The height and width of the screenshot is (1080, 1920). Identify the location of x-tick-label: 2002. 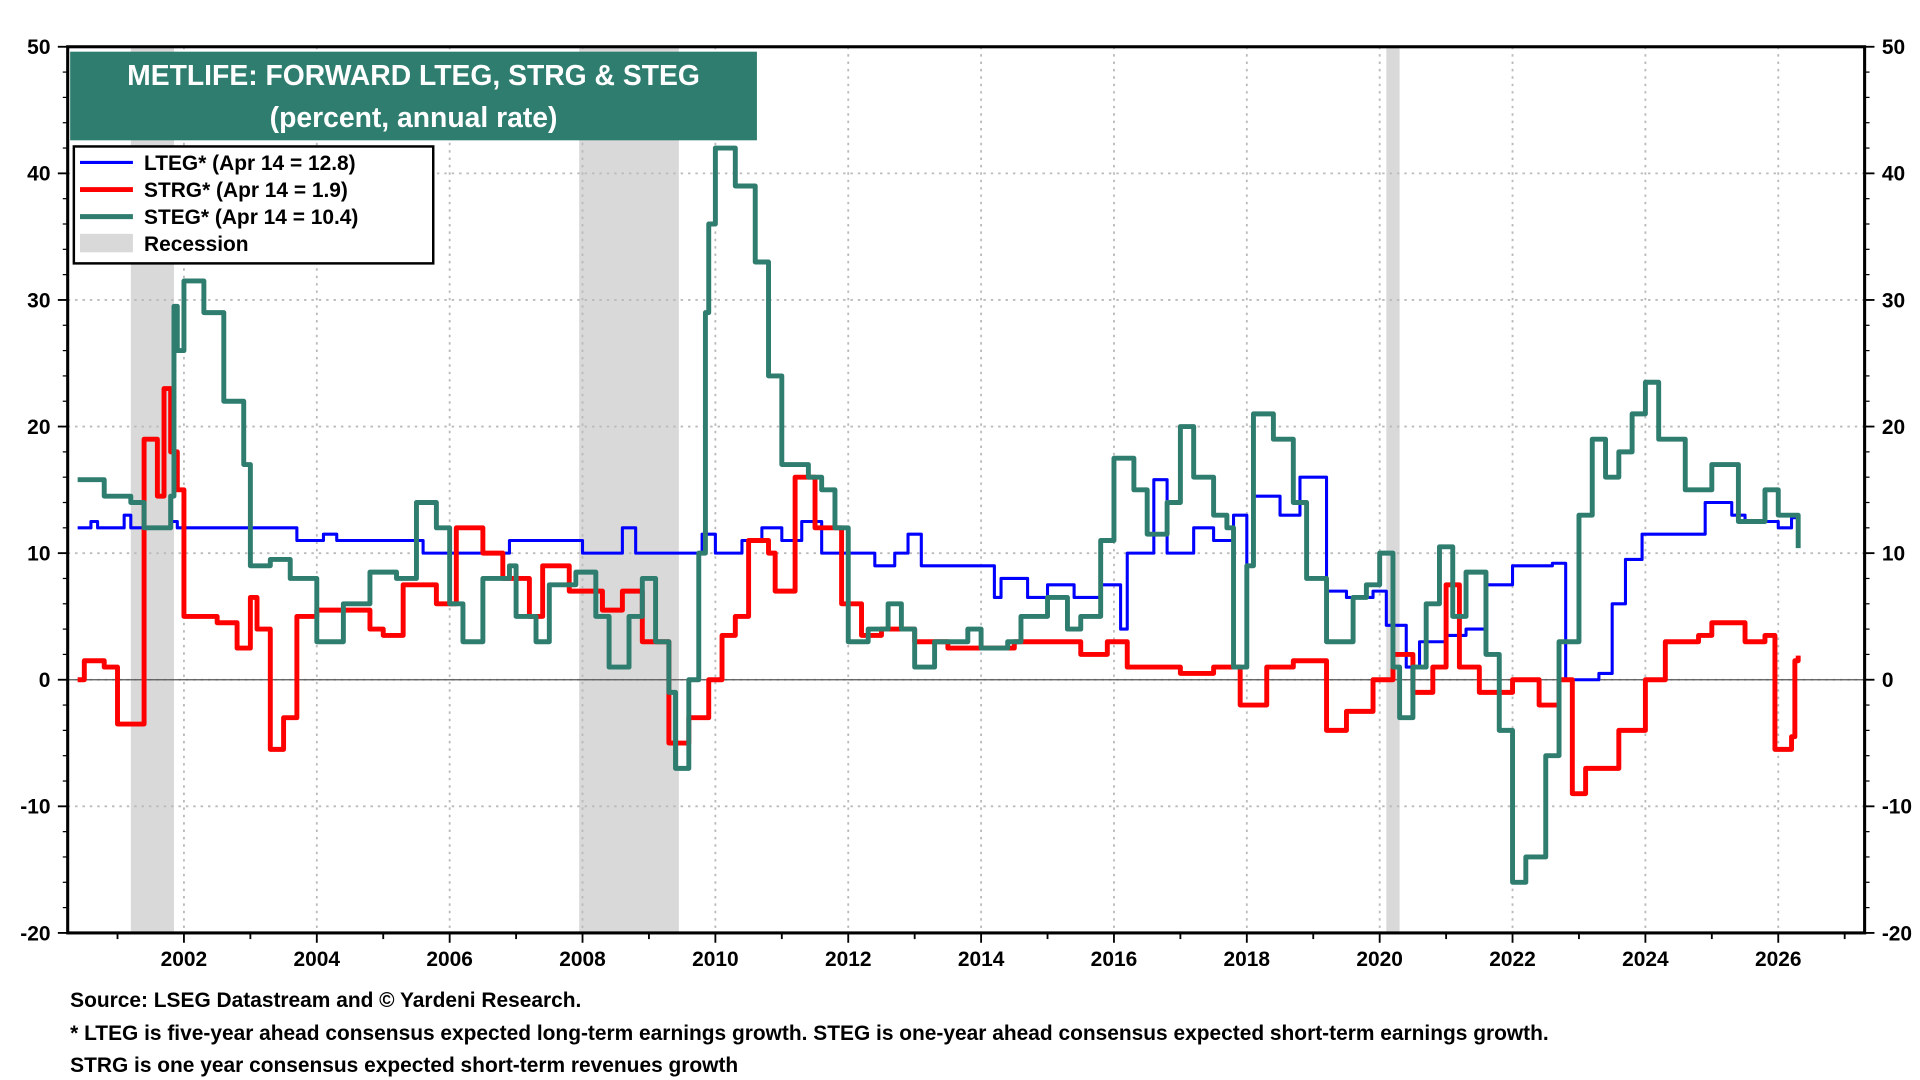
(184, 959).